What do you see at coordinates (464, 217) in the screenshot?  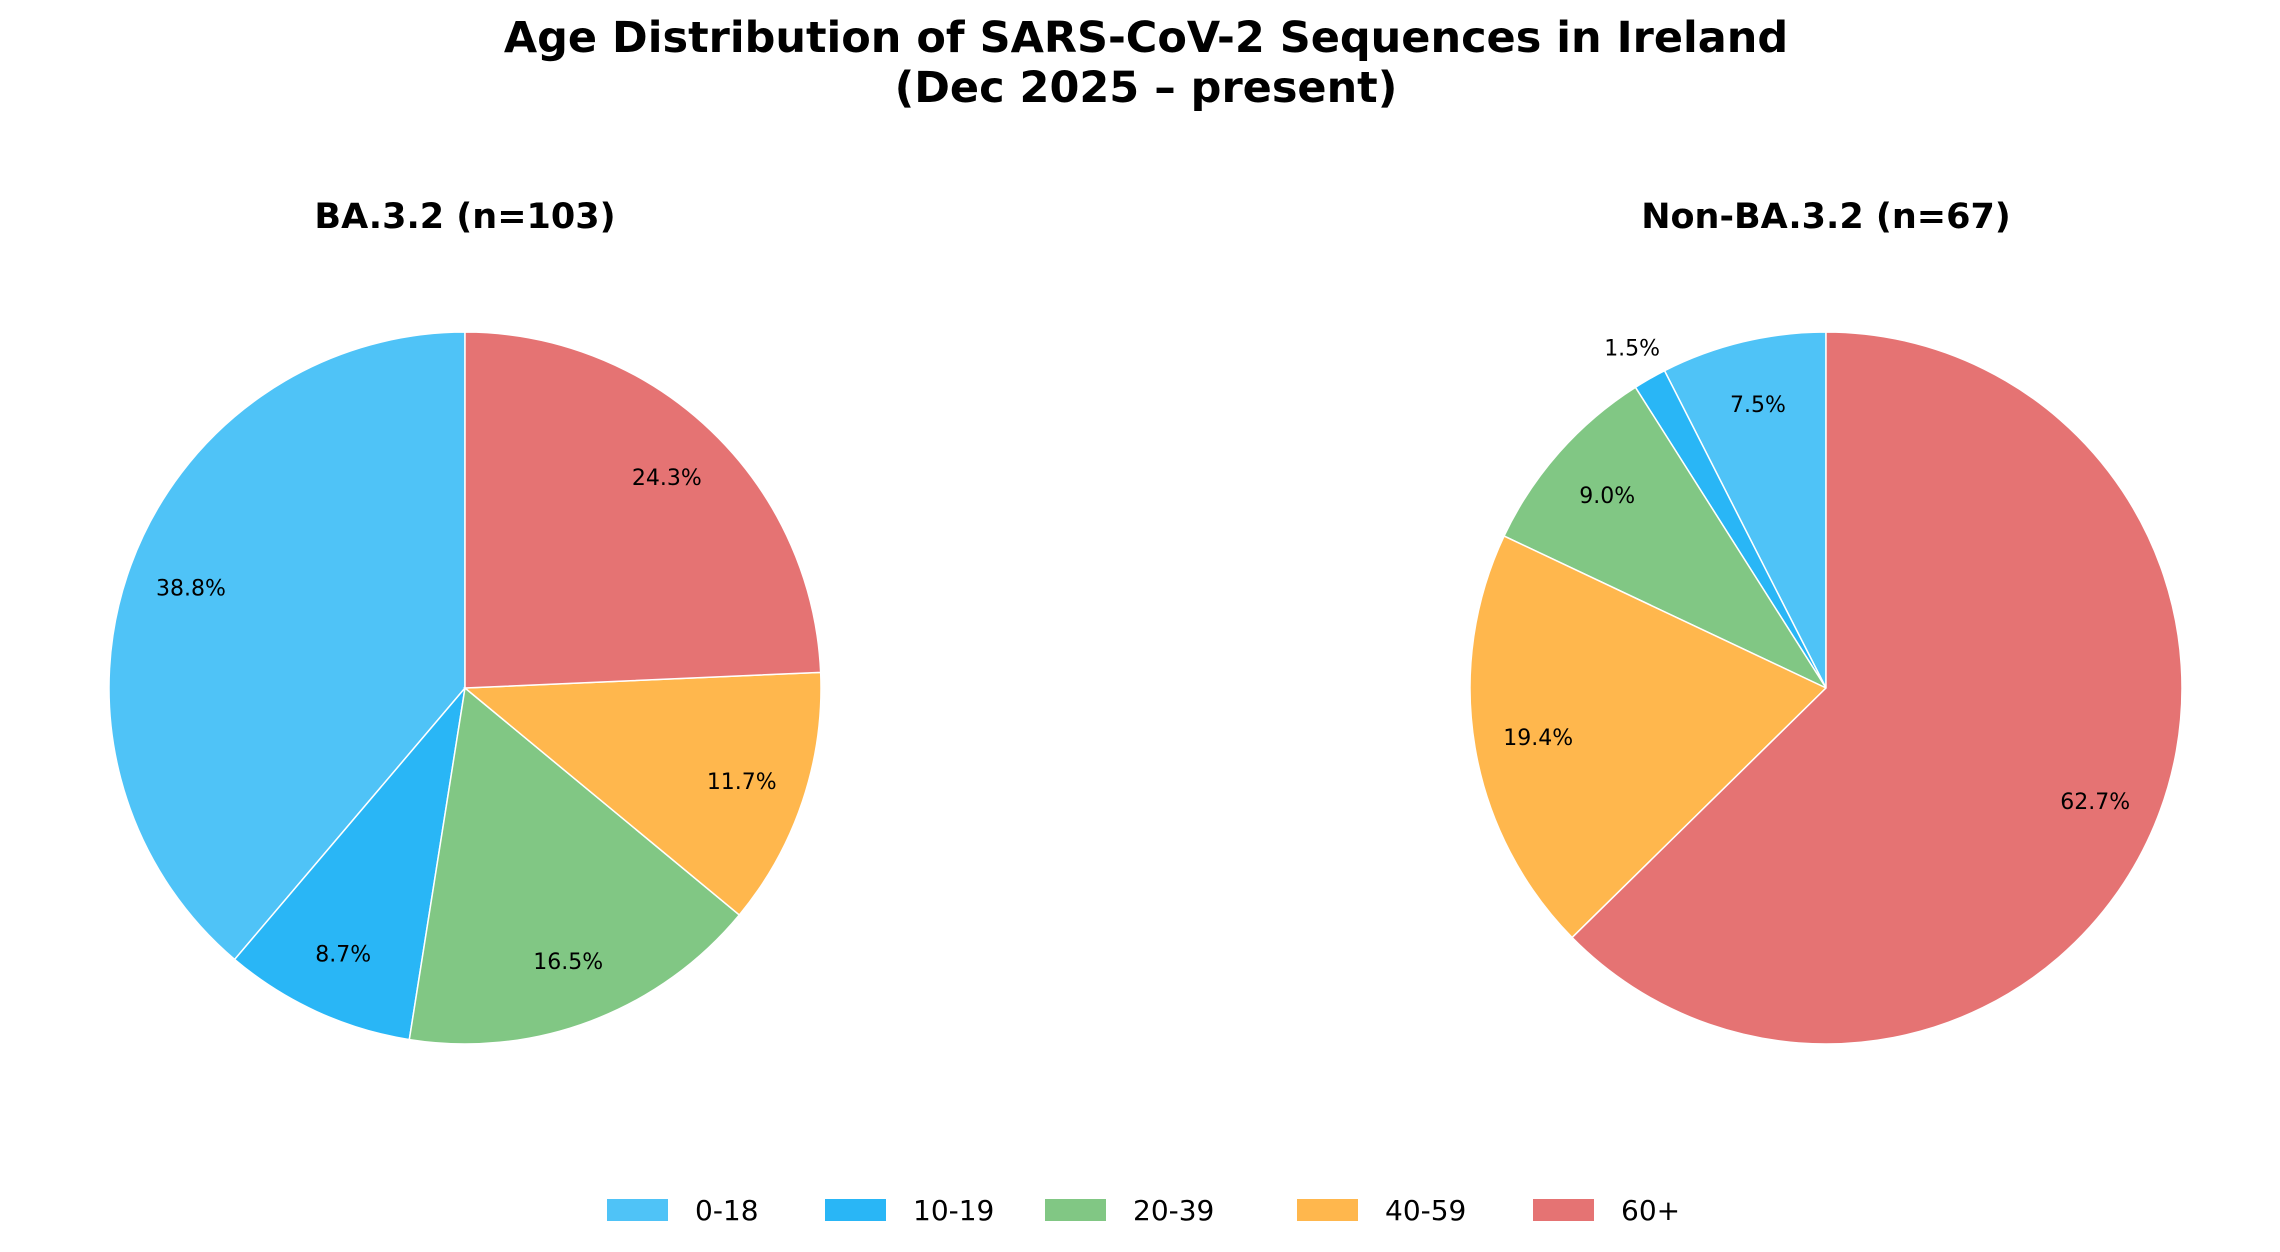 I see `pie-title: BA.3.2 (n=103)` at bounding box center [464, 217].